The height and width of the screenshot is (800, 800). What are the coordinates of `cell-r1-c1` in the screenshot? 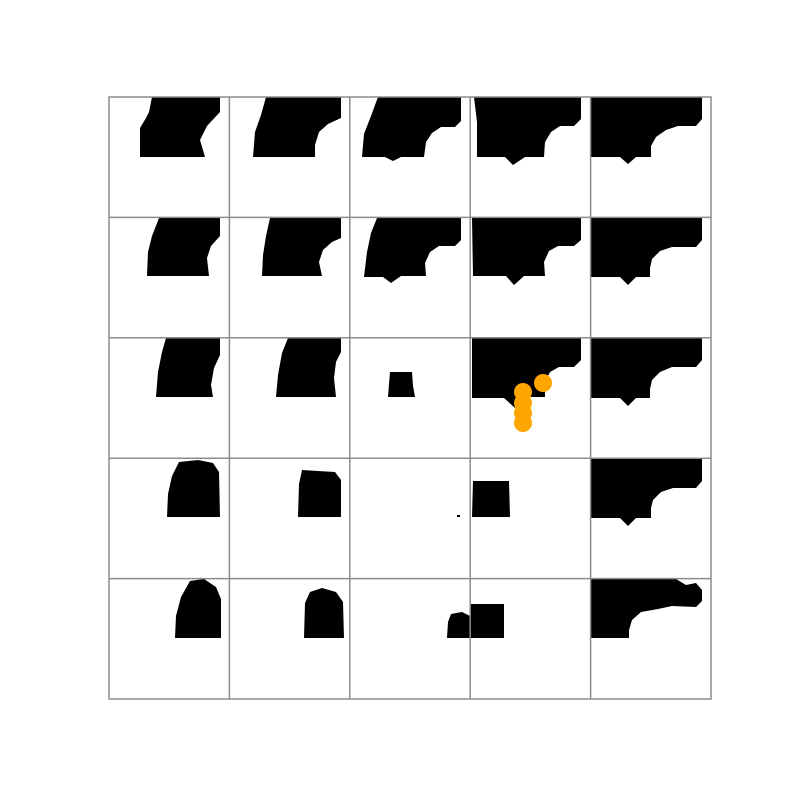 It's located at (301, 247).